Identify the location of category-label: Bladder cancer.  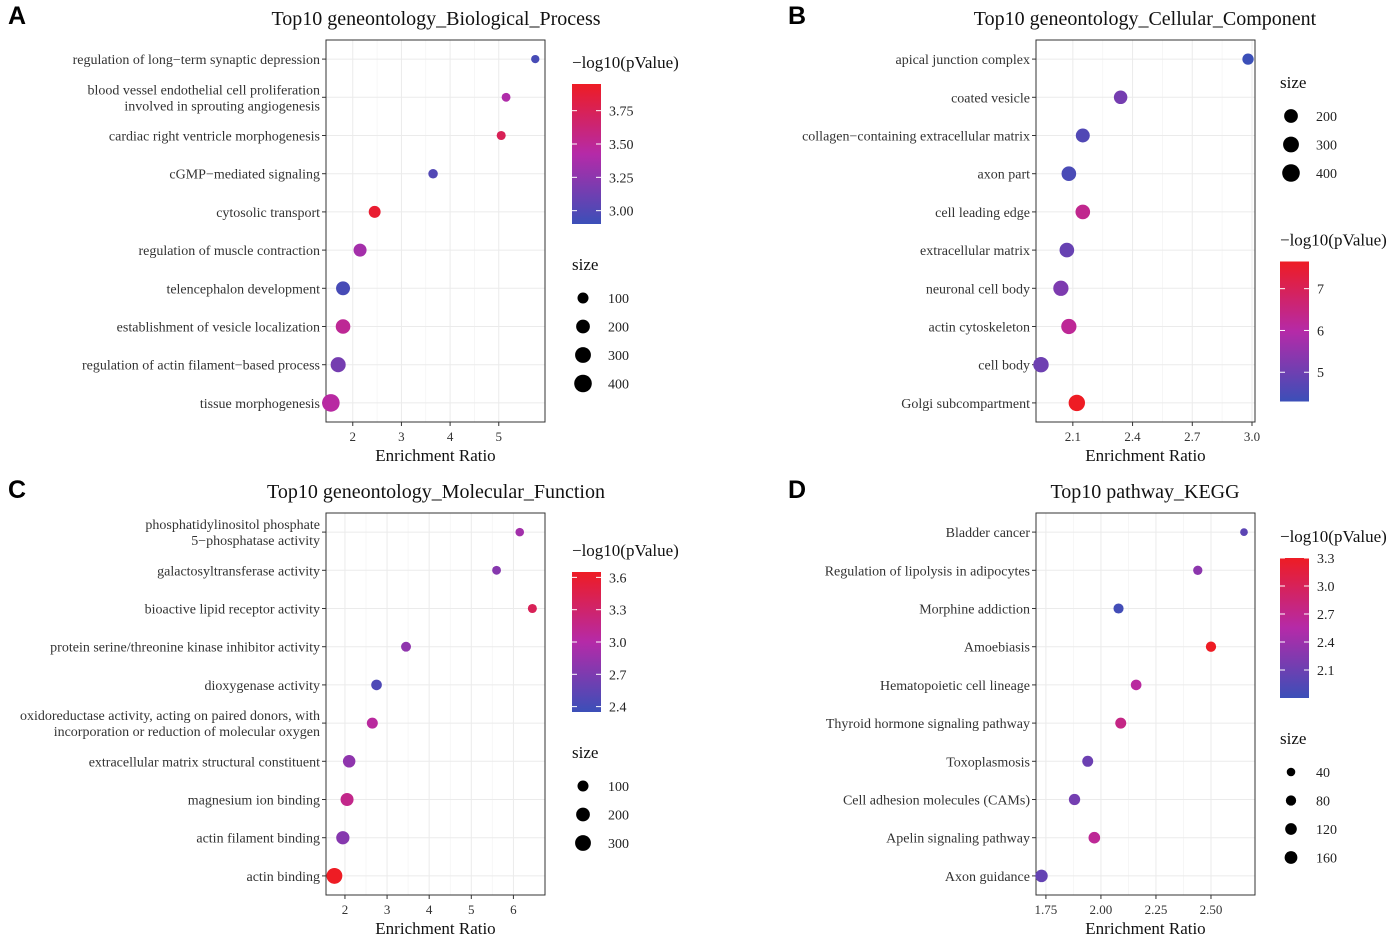
(988, 533).